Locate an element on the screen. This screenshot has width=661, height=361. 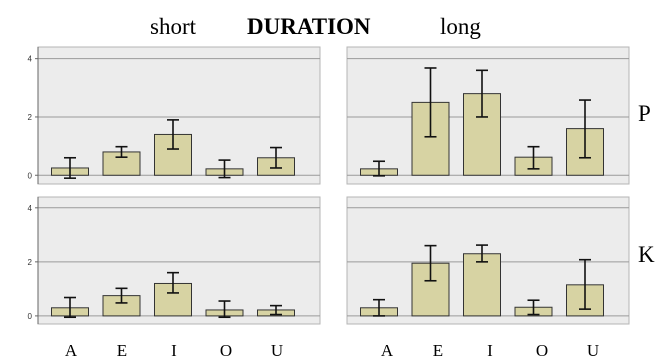
x-label-short-e: E is located at coordinates (122, 350).